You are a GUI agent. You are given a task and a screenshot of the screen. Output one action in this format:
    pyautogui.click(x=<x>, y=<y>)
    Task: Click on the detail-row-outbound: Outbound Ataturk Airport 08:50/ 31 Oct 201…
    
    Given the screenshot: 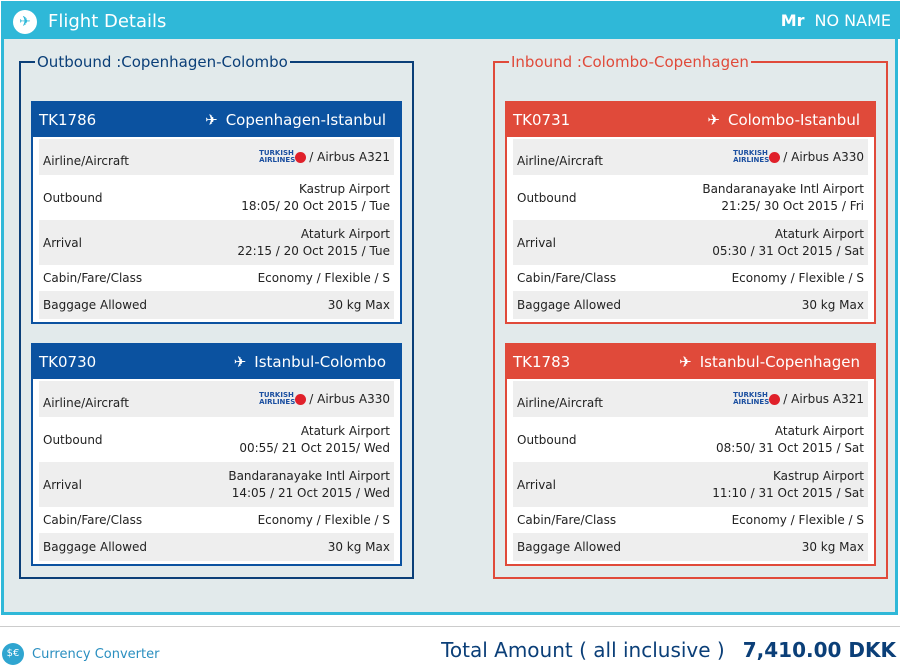 What is the action you would take?
    pyautogui.click(x=690, y=439)
    